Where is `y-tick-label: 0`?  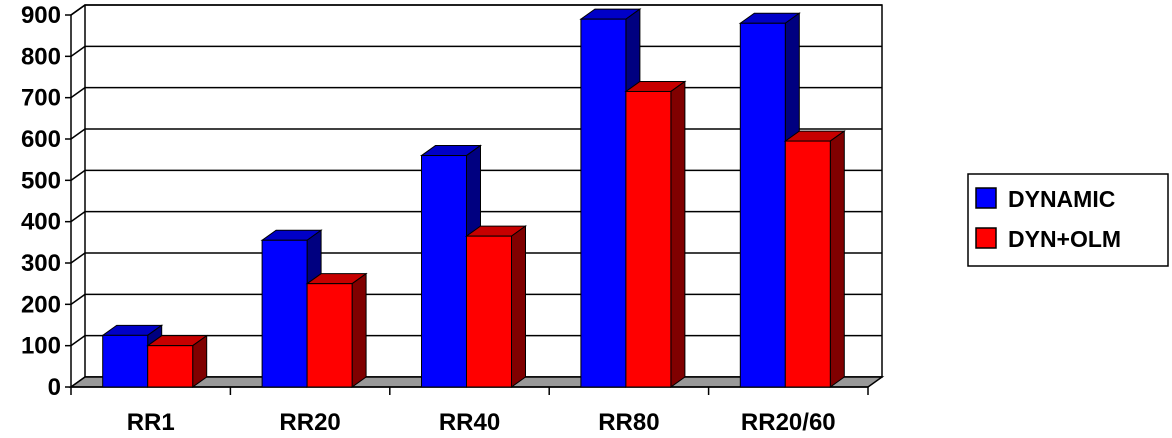
y-tick-label: 0 is located at coordinates (54, 387).